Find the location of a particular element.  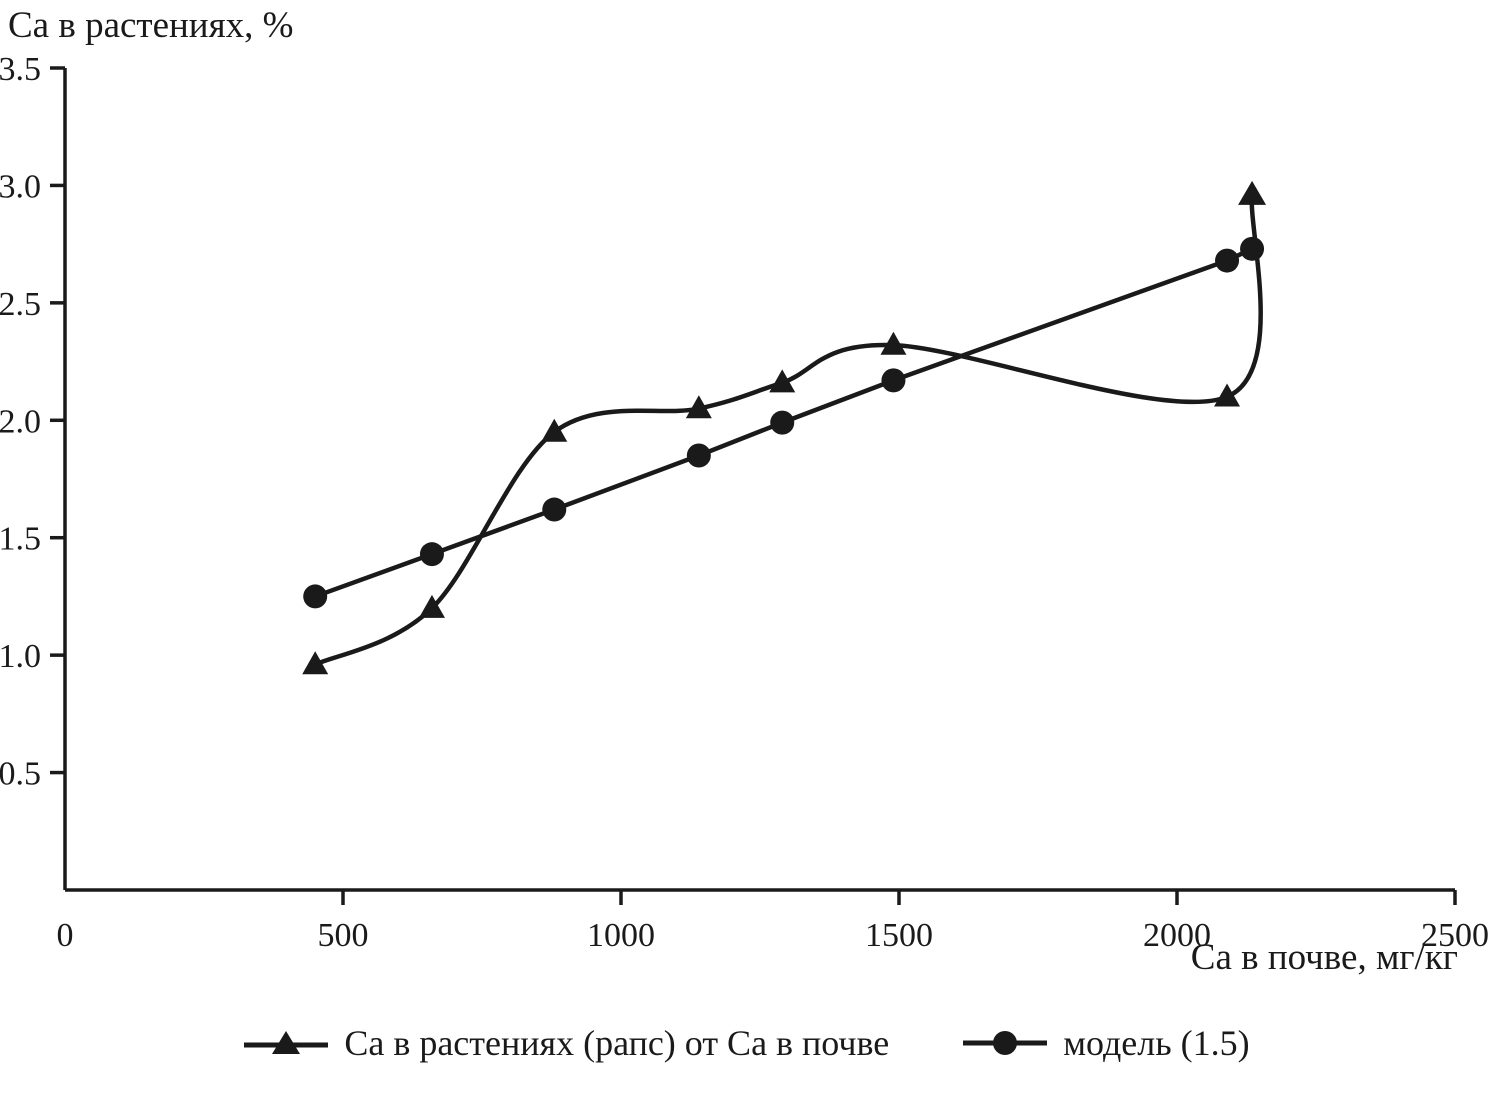

y-tick-label: 1.5 is located at coordinates (20, 539).